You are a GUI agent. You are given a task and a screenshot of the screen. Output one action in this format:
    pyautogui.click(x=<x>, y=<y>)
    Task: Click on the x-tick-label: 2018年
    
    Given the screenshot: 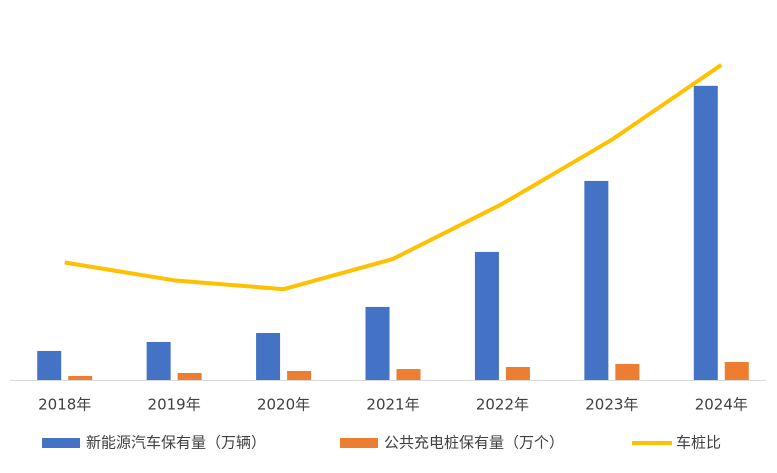 What is the action you would take?
    pyautogui.click(x=64, y=405)
    